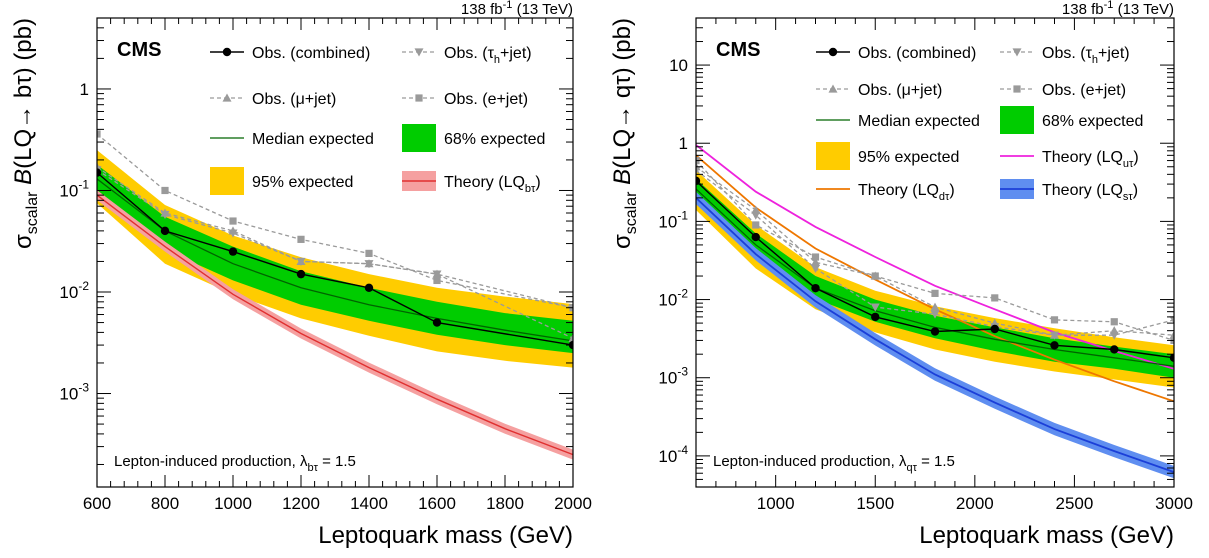 This screenshot has width=1209, height=558. I want to click on legend-label: Theory (LQdτ), so click(906, 192).